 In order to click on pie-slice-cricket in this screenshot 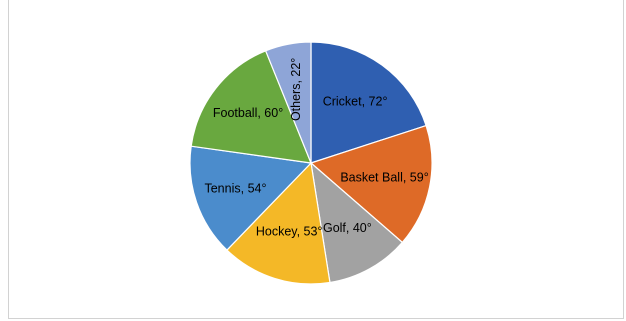, I will do `click(368, 102)`.